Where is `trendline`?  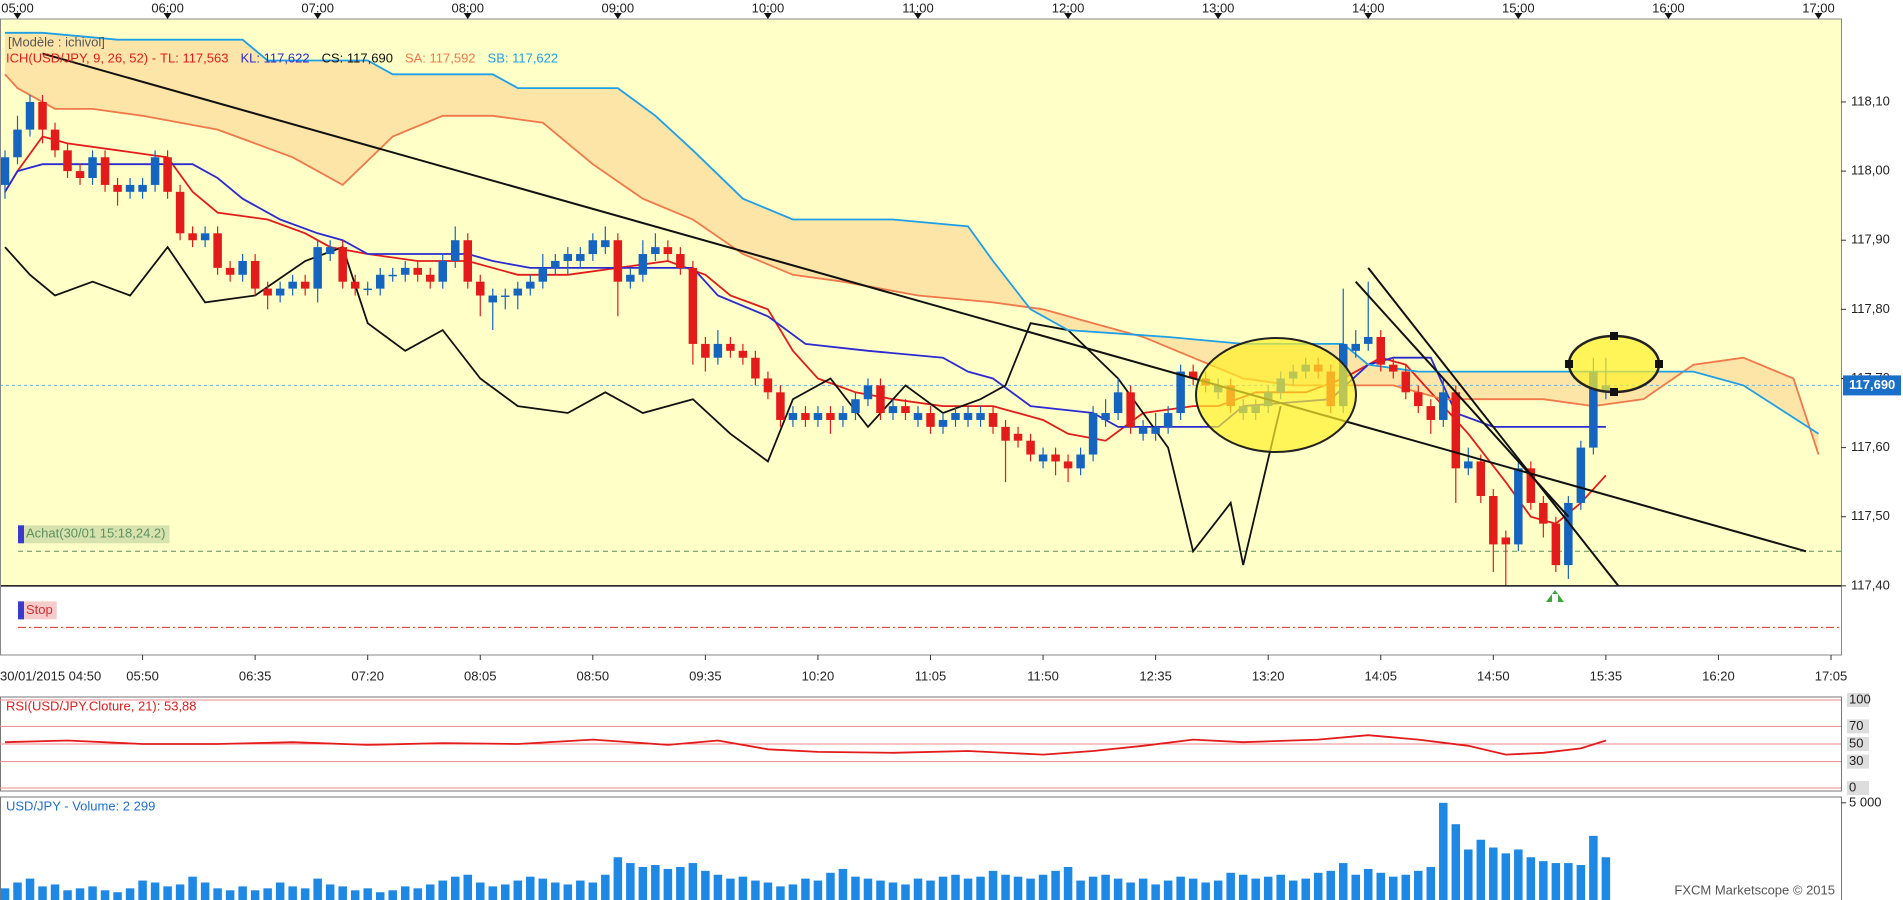
trendline is located at coordinates (1493, 427).